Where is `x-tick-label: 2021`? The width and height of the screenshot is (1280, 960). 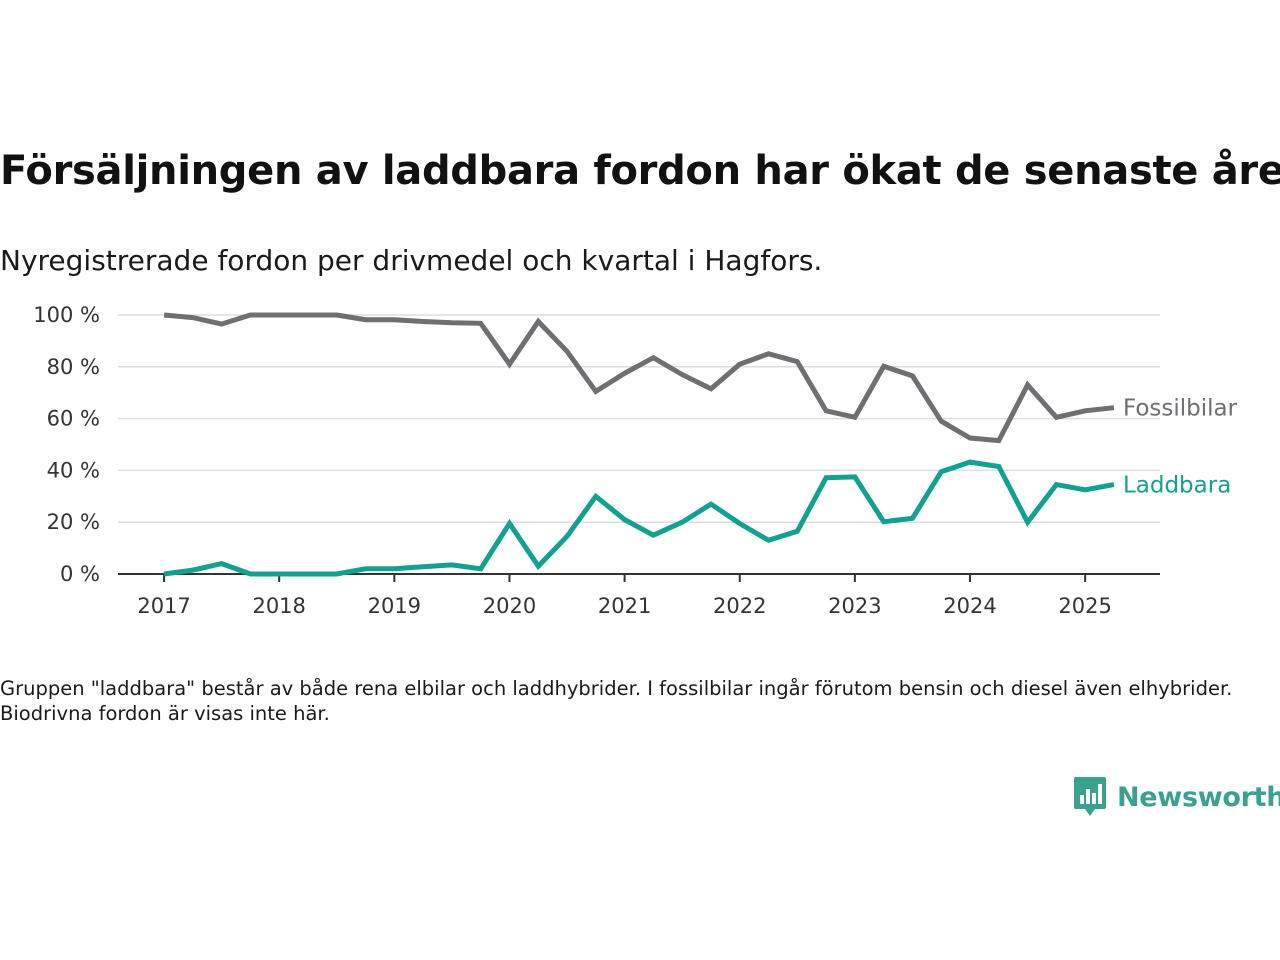 x-tick-label: 2021 is located at coordinates (624, 606).